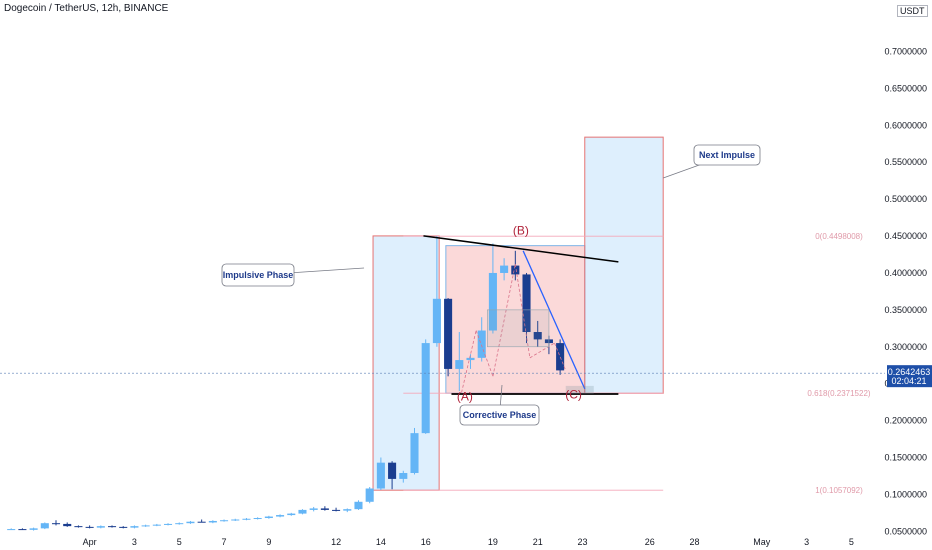 The height and width of the screenshot is (550, 932). I want to click on y-tick-label: 0.4000000, so click(905, 273).